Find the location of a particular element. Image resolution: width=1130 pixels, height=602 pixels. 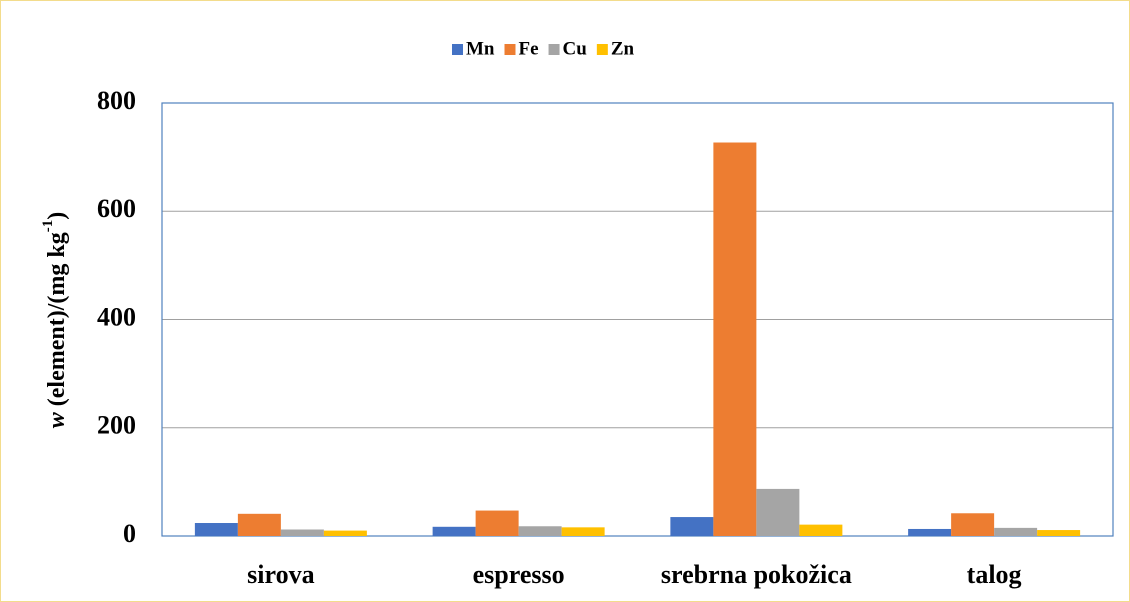

x-tick-label: talog is located at coordinates (994, 574).